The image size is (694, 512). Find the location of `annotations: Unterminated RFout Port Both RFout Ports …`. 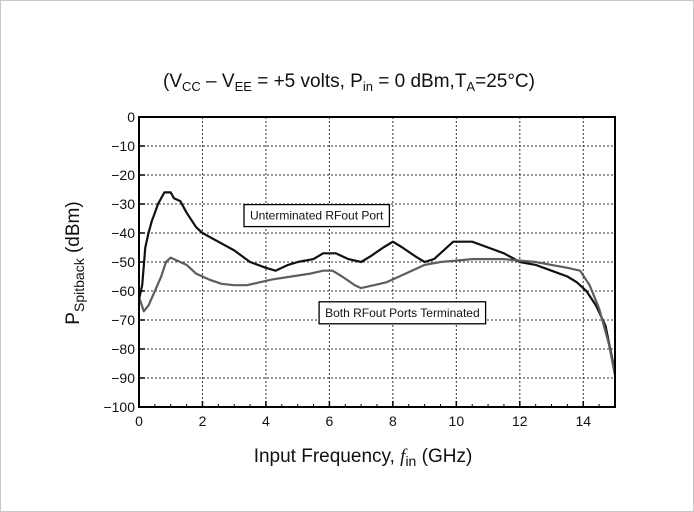

annotations: Unterminated RFout Port Both RFout Ports … is located at coordinates (365, 264).